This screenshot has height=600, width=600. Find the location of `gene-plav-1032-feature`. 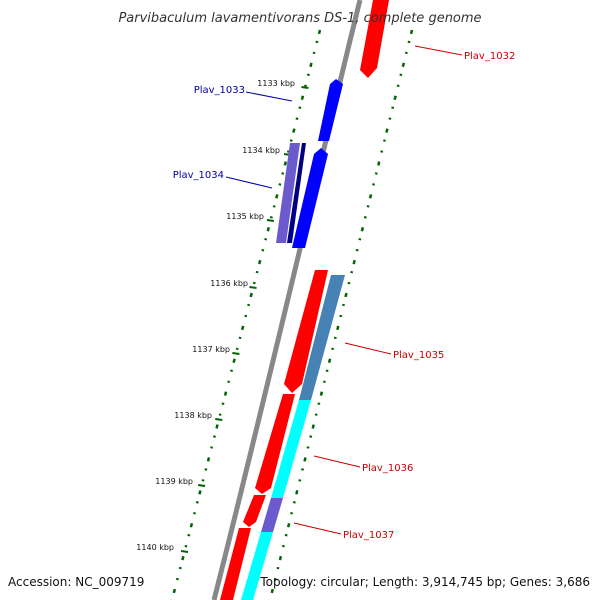

gene-plav-1032-feature is located at coordinates (374, 39).